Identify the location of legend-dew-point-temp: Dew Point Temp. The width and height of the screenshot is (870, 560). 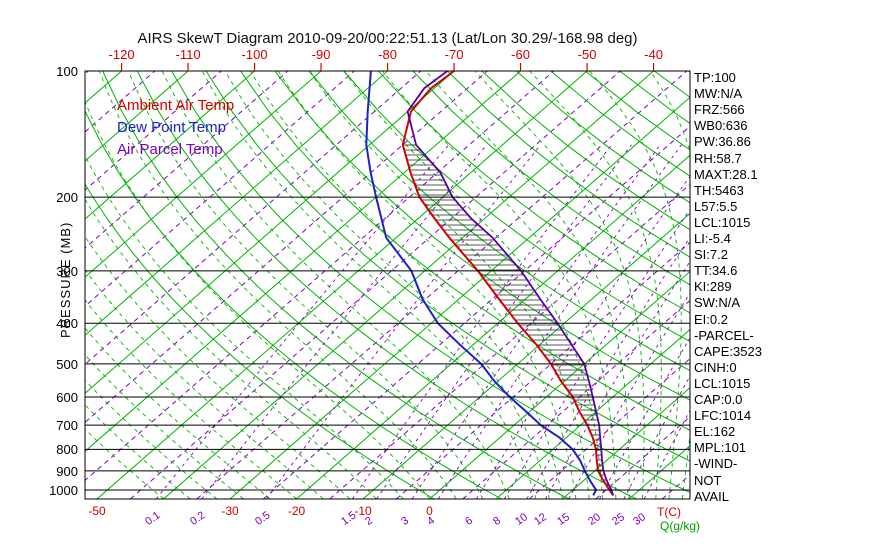
(171, 127).